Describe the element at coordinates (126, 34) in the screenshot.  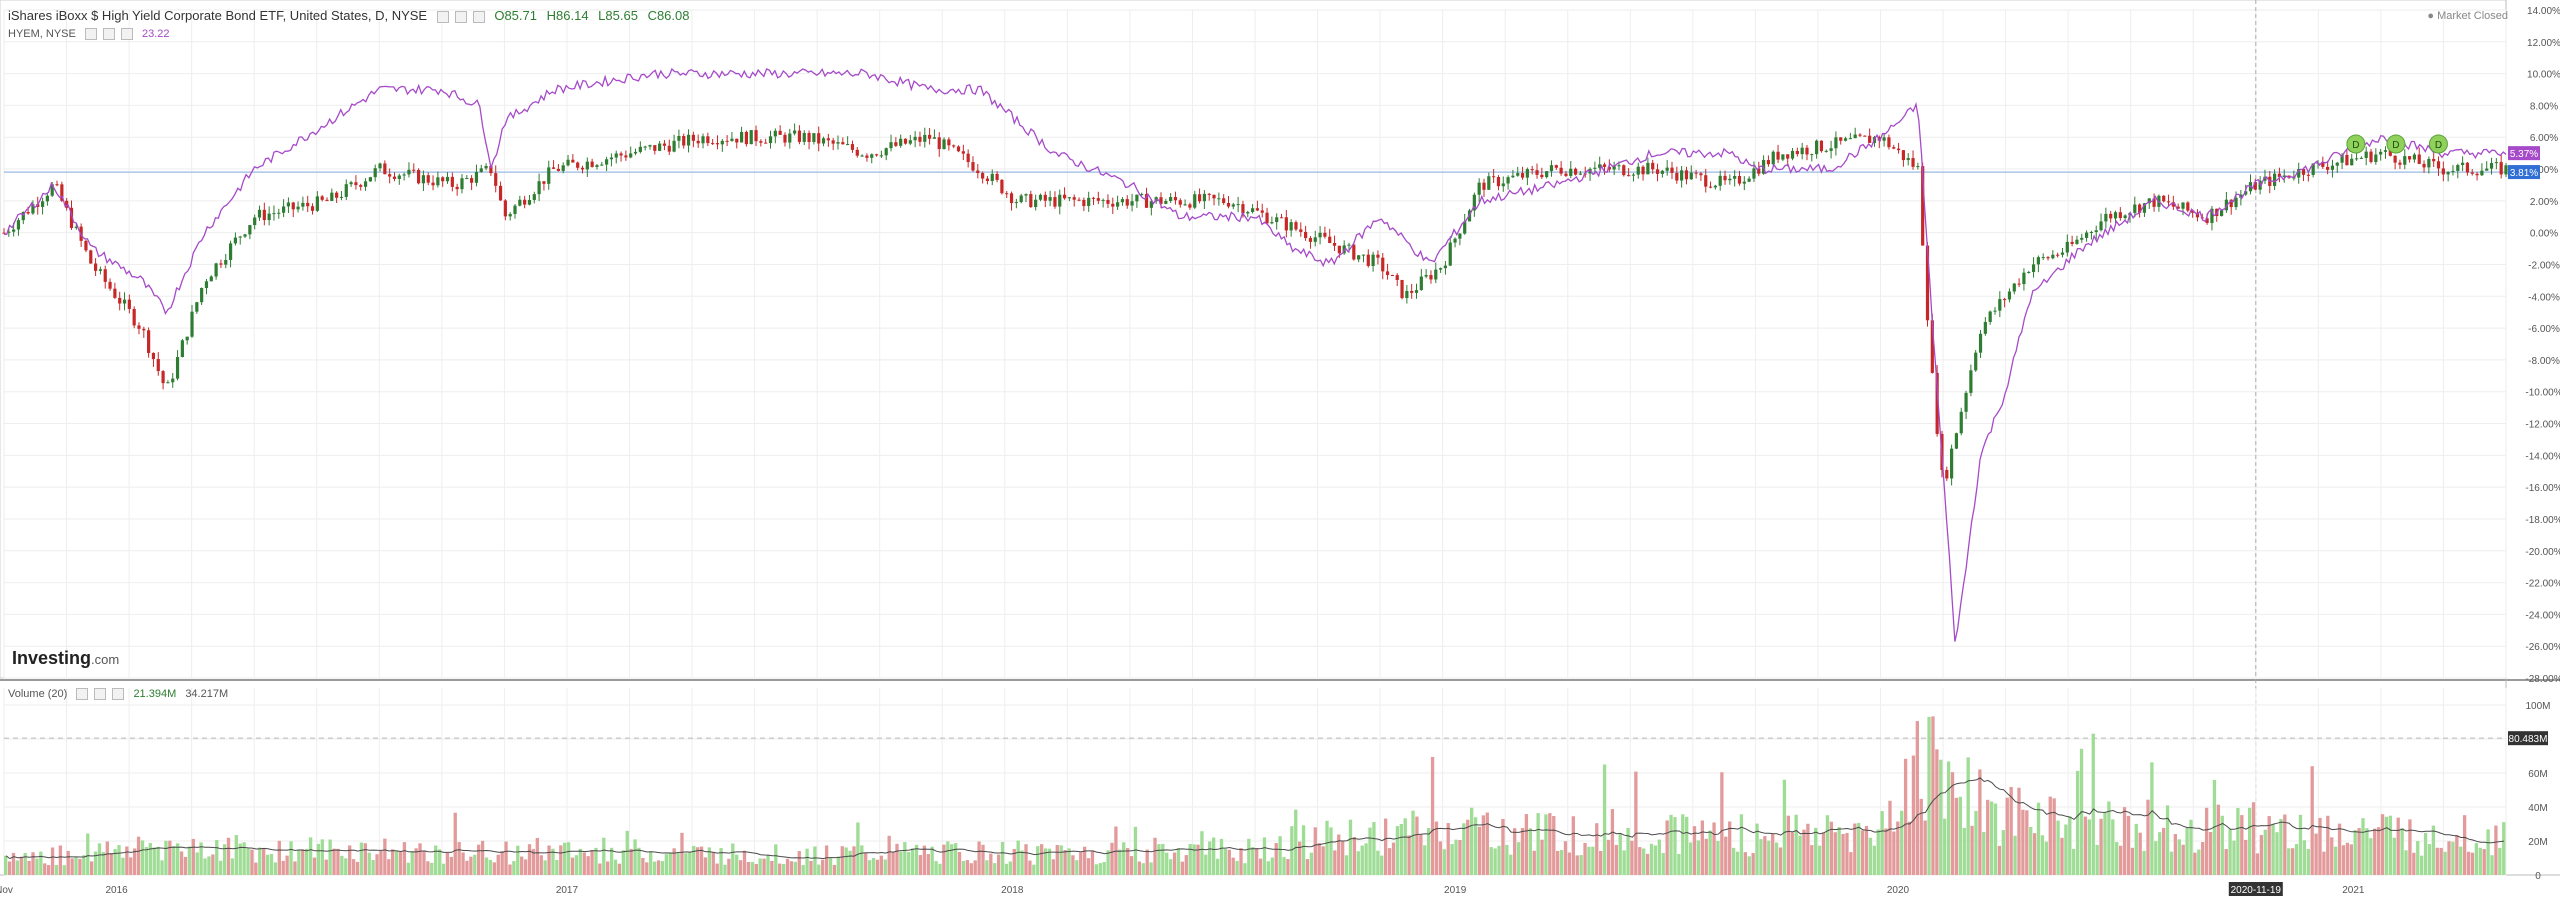
I see `compare-close-icon` at that location.